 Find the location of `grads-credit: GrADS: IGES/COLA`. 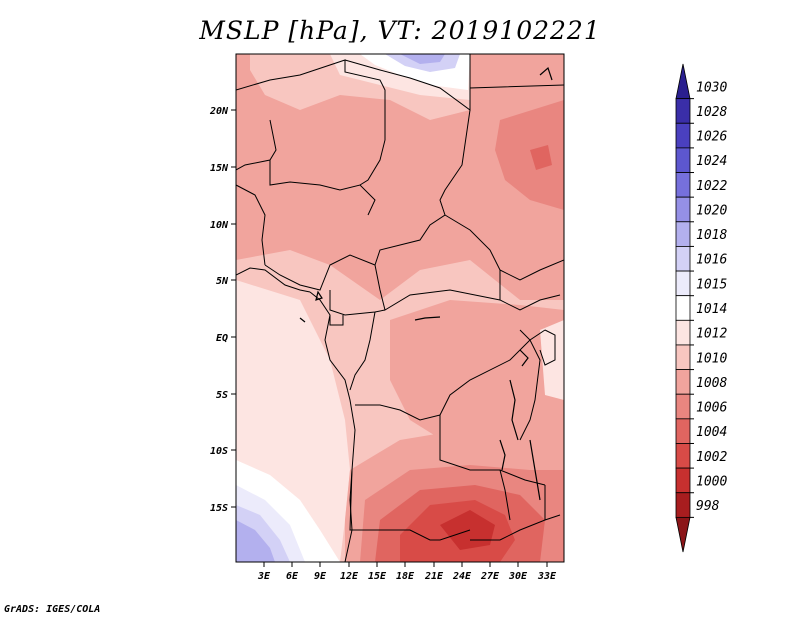

grads-credit: GrADS: IGES/COLA is located at coordinates (52, 609).